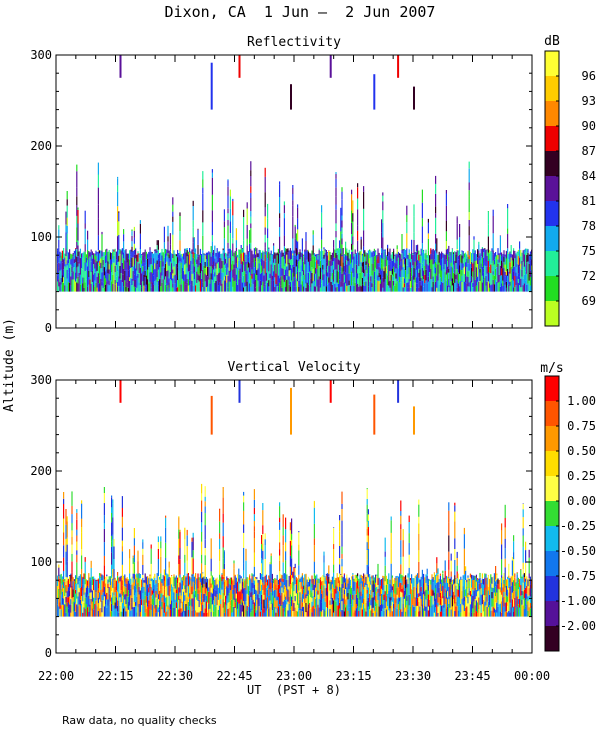  Describe the element at coordinates (589, 76) in the screenshot. I see `colorbar-tick-label: 96` at that location.